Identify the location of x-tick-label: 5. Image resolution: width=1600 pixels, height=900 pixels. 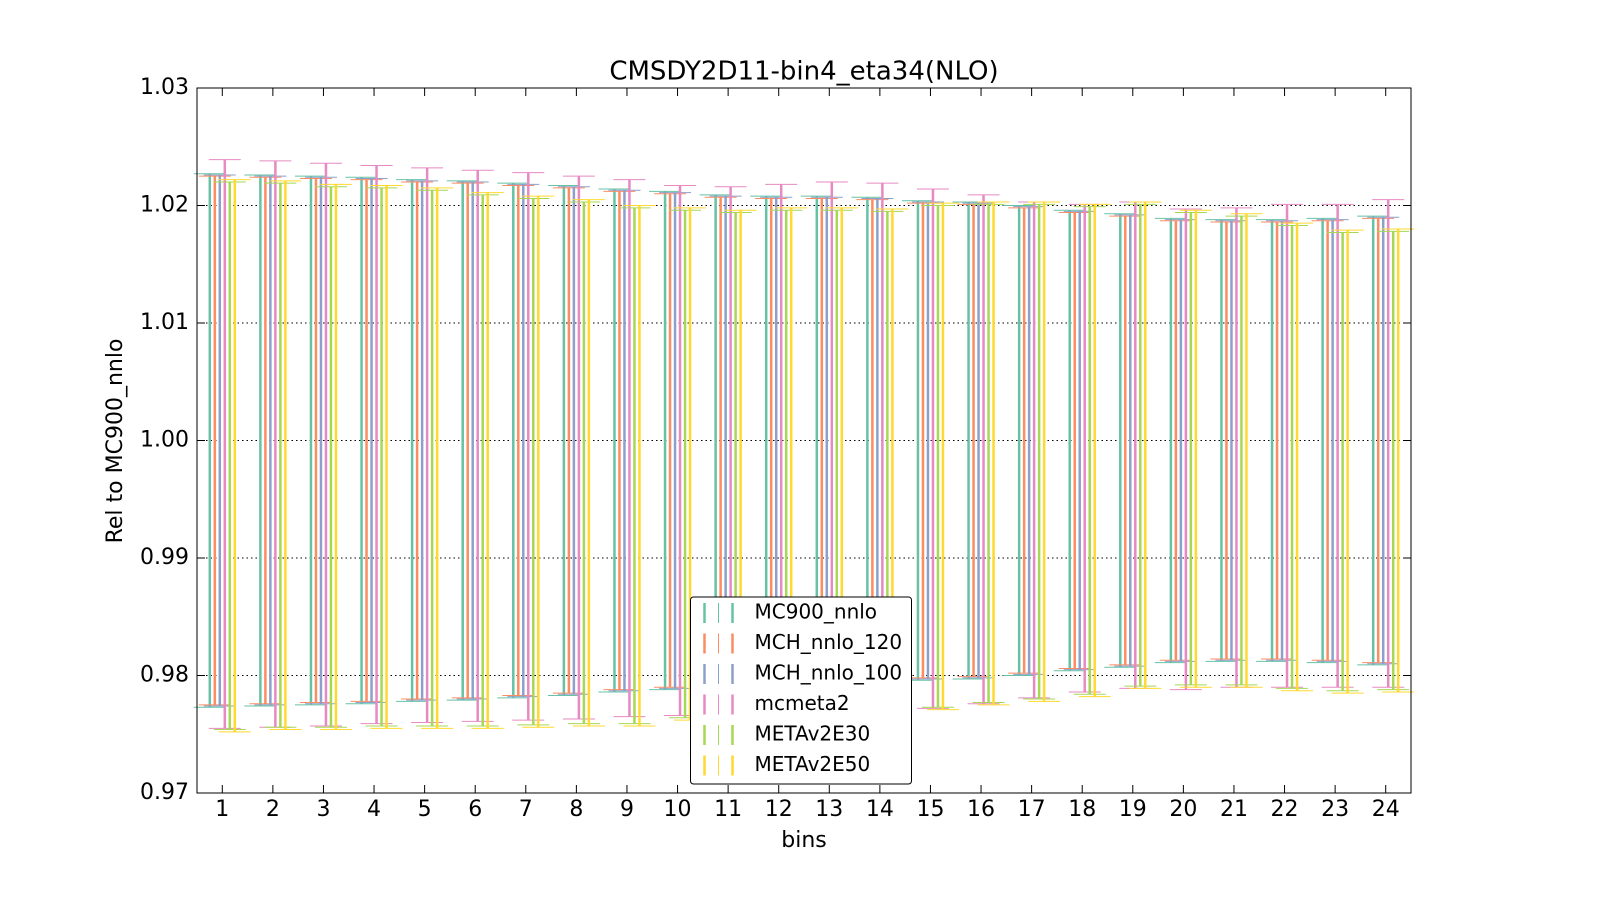
(425, 809).